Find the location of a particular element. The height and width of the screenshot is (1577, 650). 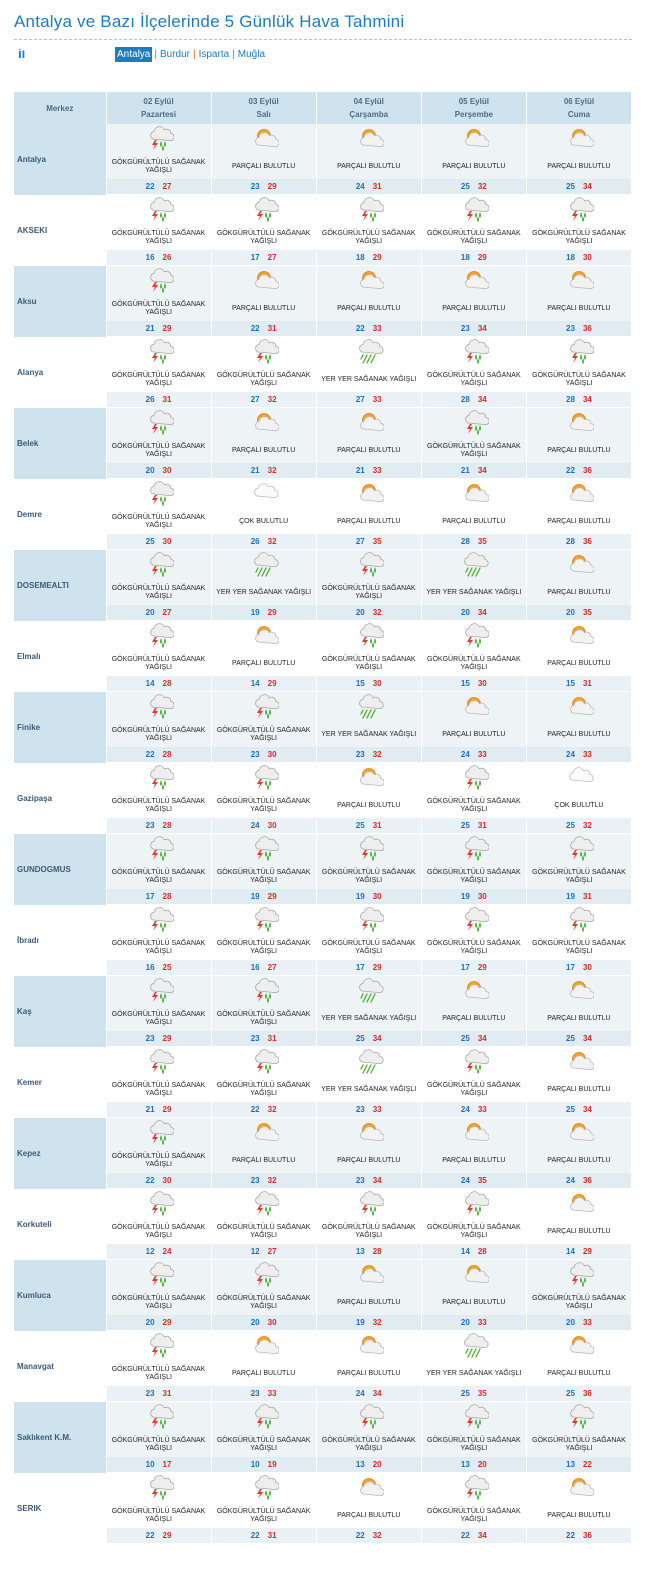

forecast-cell-top: ÇOK BULUTLU is located at coordinates (579, 790).